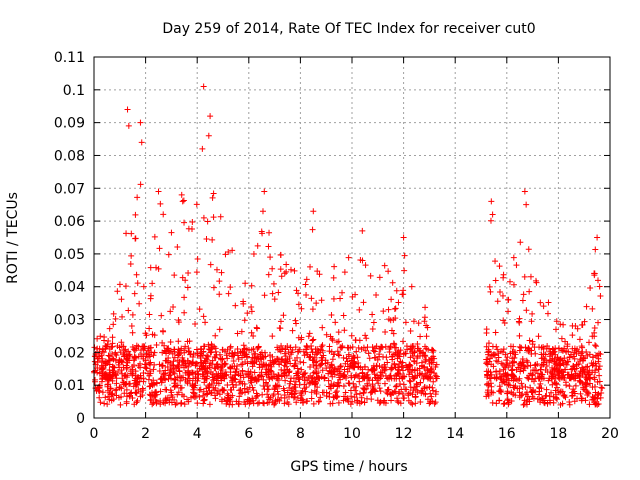 The width and height of the screenshot is (640, 480). Describe the element at coordinates (80, 419) in the screenshot. I see `y-tick-label: 0` at that location.